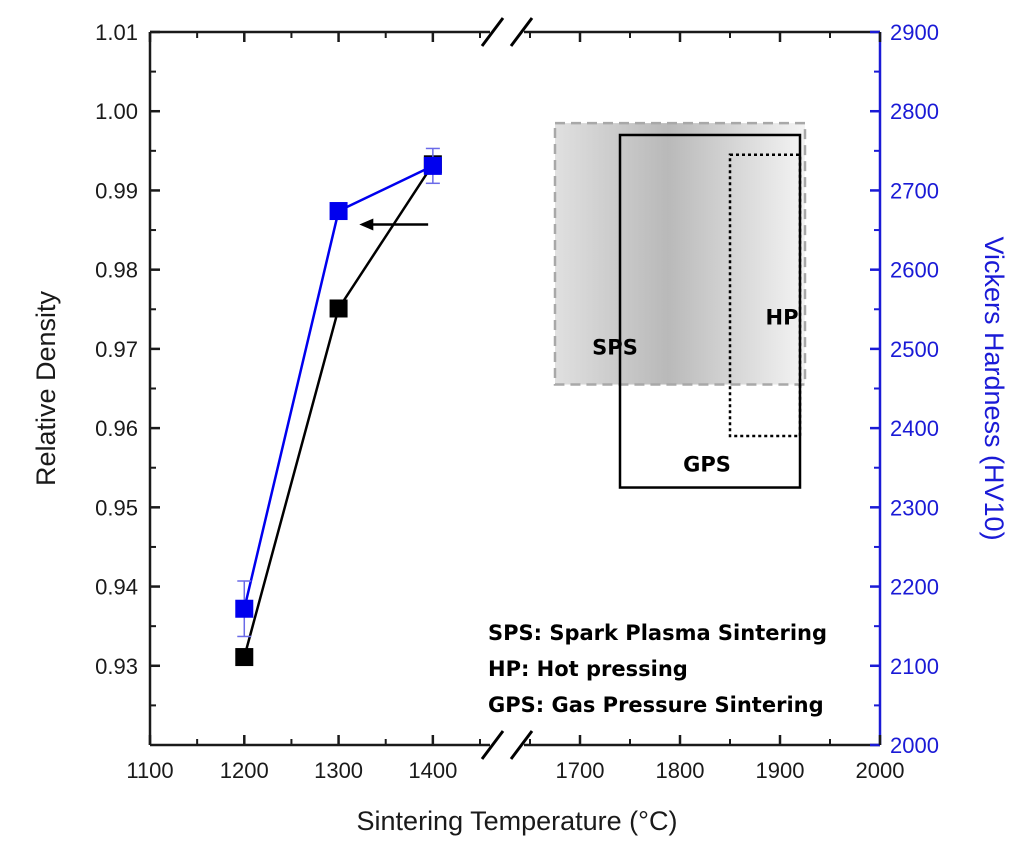 Image resolution: width=1017 pixels, height=864 pixels. What do you see at coordinates (116, 111) in the screenshot?
I see `left-tick-label: 1.00` at bounding box center [116, 111].